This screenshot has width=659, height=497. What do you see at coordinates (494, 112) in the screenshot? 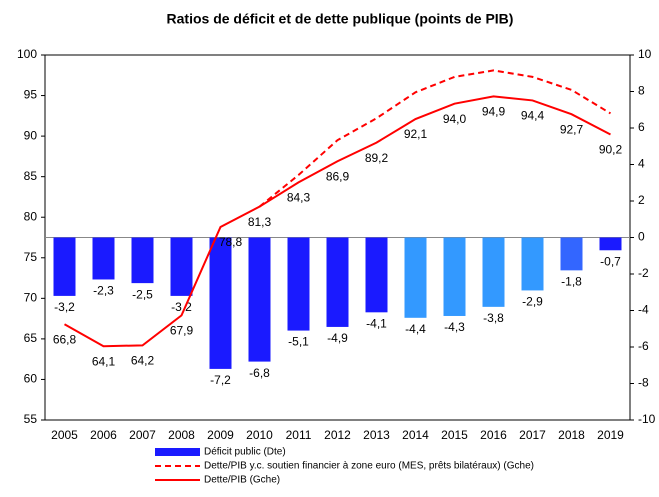
I see `line-value-label: 94,9` at bounding box center [494, 112].